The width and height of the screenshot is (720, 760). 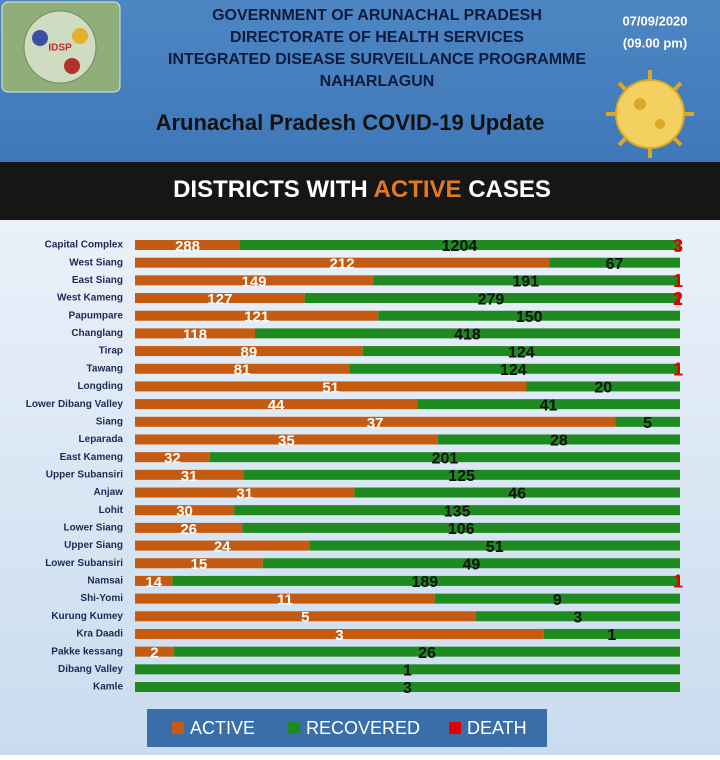 I want to click on data-label: 37, so click(x=375, y=423).